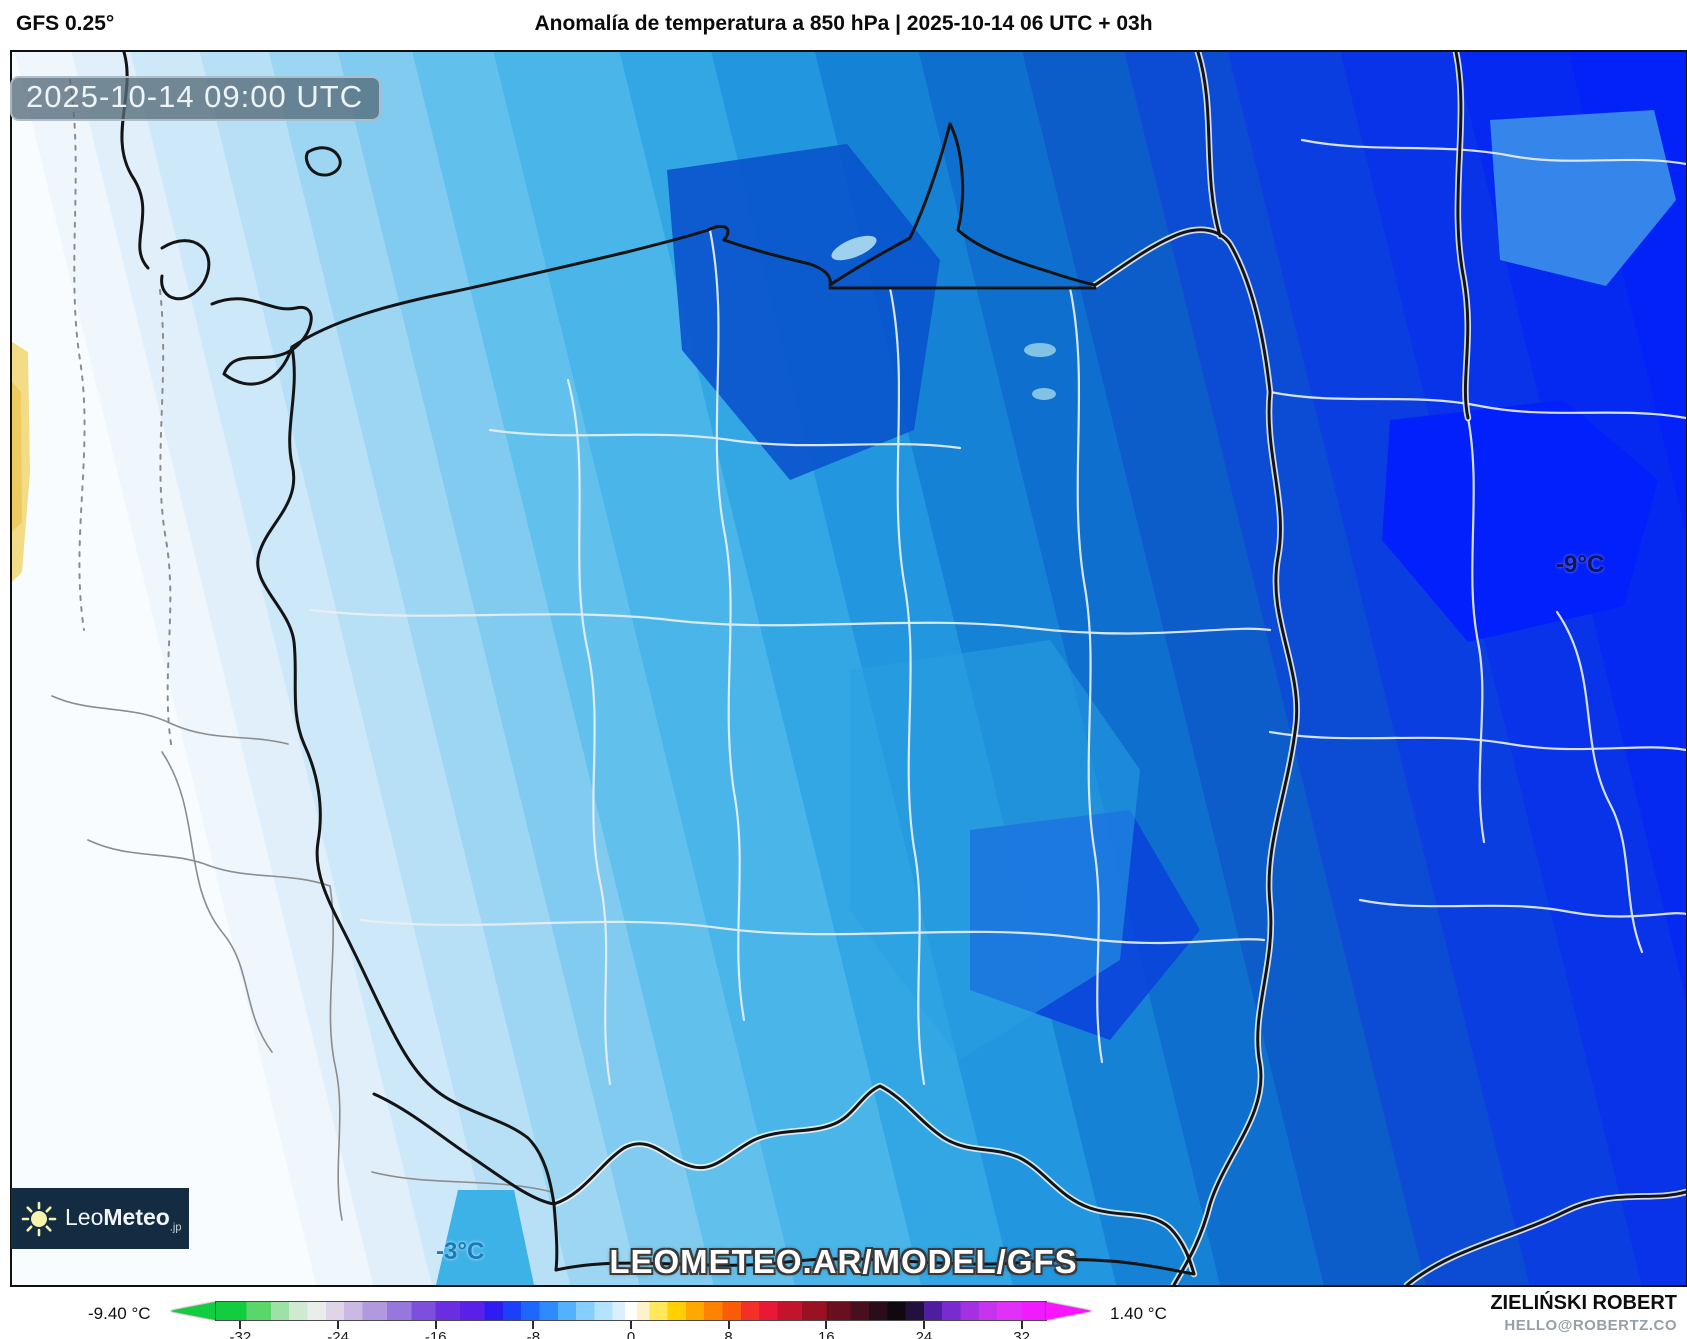 The image size is (1687, 1339). Describe the element at coordinates (728, 1334) in the screenshot. I see `colorbar-tick-label: 8` at that location.